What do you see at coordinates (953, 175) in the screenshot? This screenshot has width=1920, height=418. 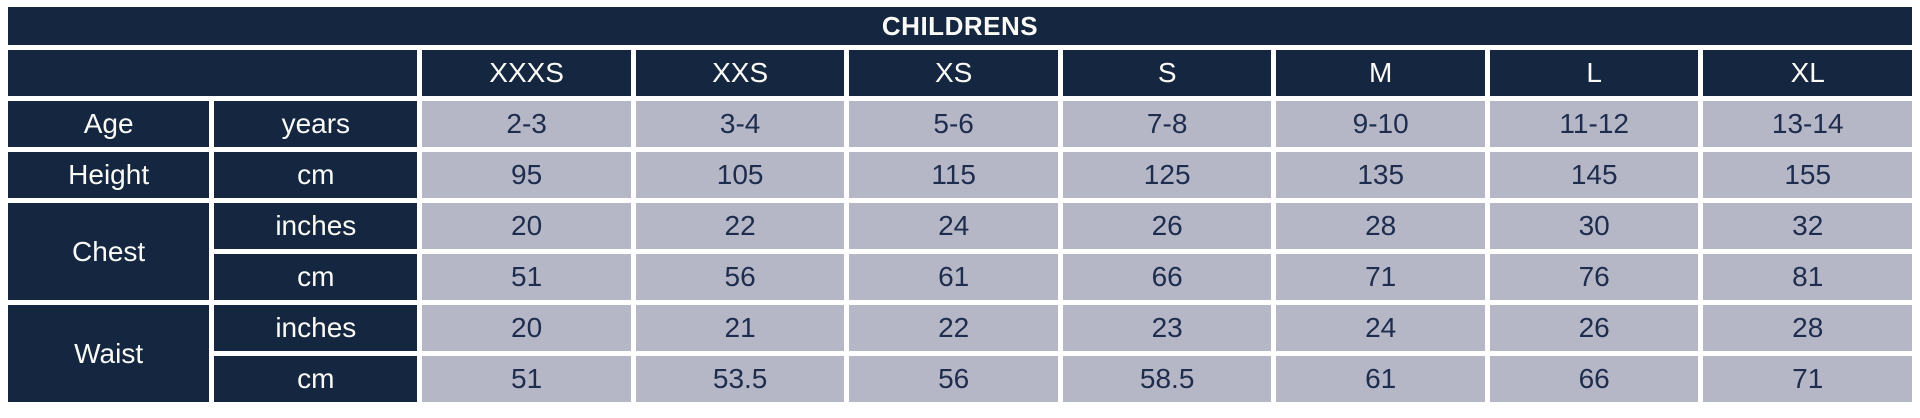 I see `value-cell: 115` at bounding box center [953, 175].